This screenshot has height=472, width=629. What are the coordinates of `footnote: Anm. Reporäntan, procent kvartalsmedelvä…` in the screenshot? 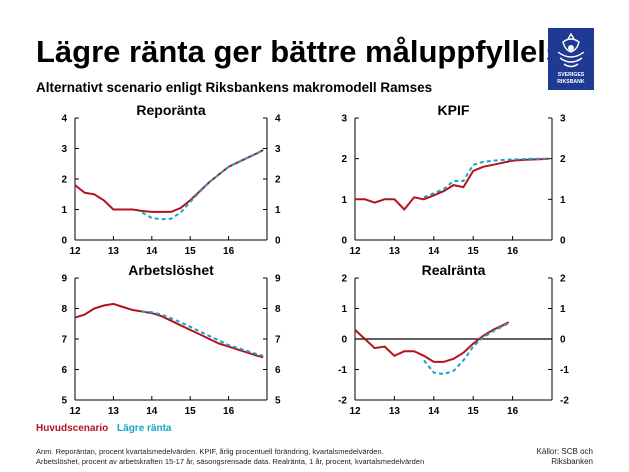 It's located at (230, 457).